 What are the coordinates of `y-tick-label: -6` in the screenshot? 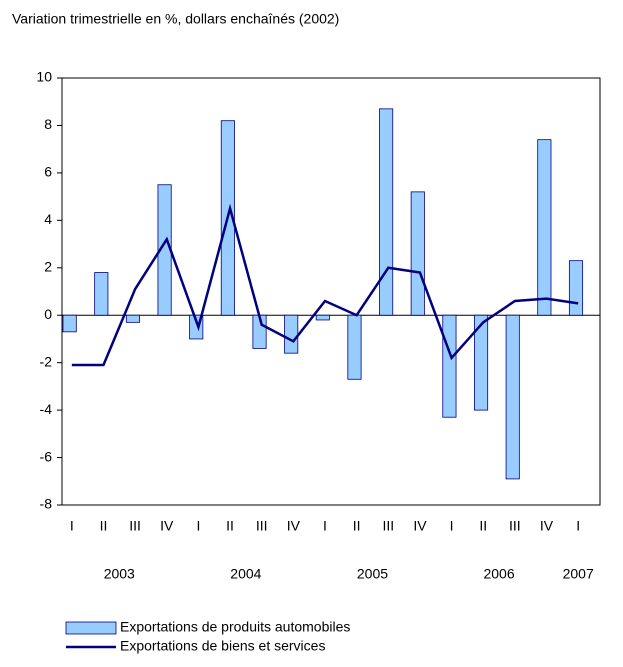 It's located at (46, 456).